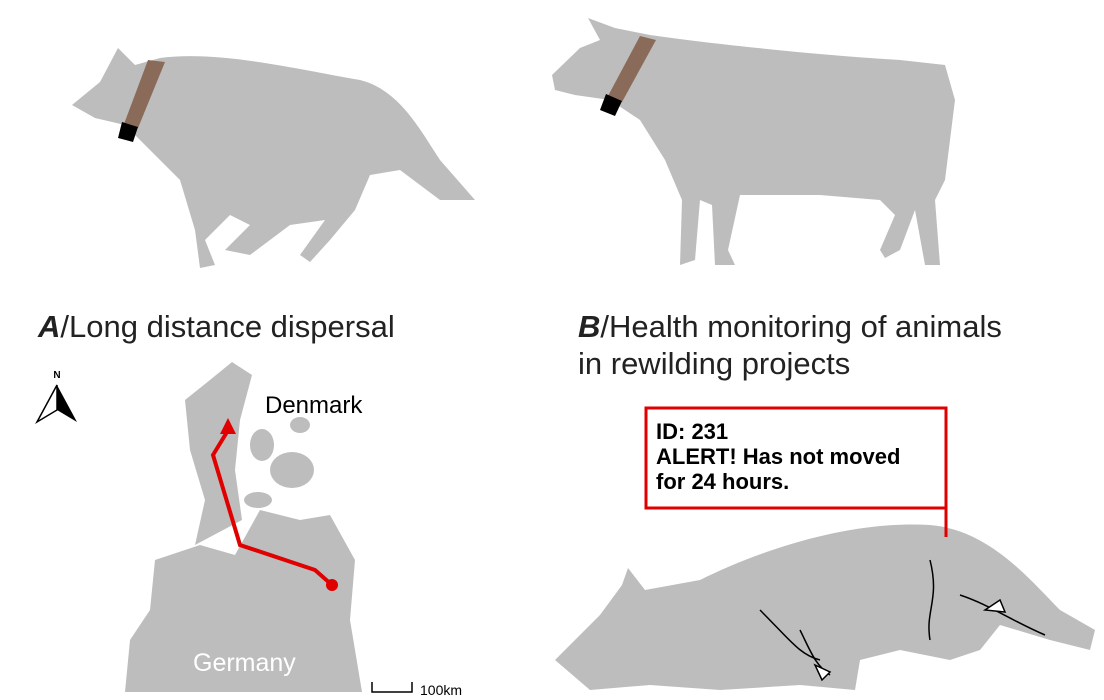  Describe the element at coordinates (144, 94) in the screenshot. I see `wolf-collar` at that location.